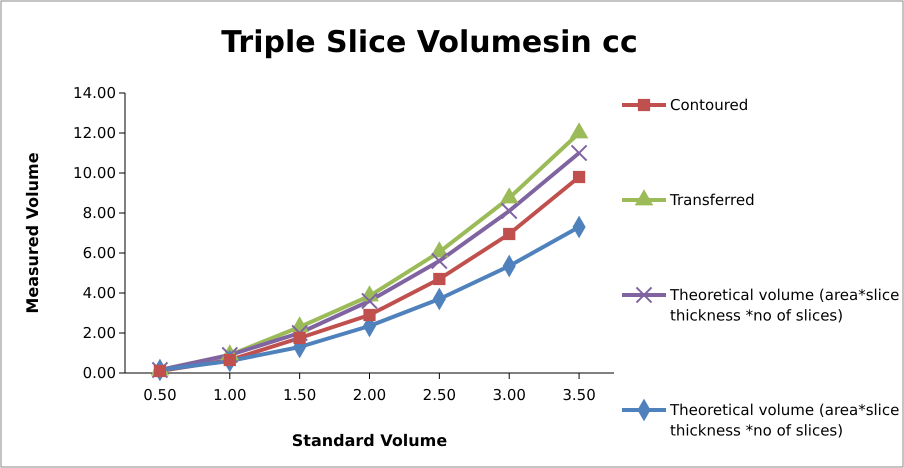 Image resolution: width=904 pixels, height=468 pixels. Describe the element at coordinates (370, 440) in the screenshot. I see `x-axis-title: Standard Volume` at that location.